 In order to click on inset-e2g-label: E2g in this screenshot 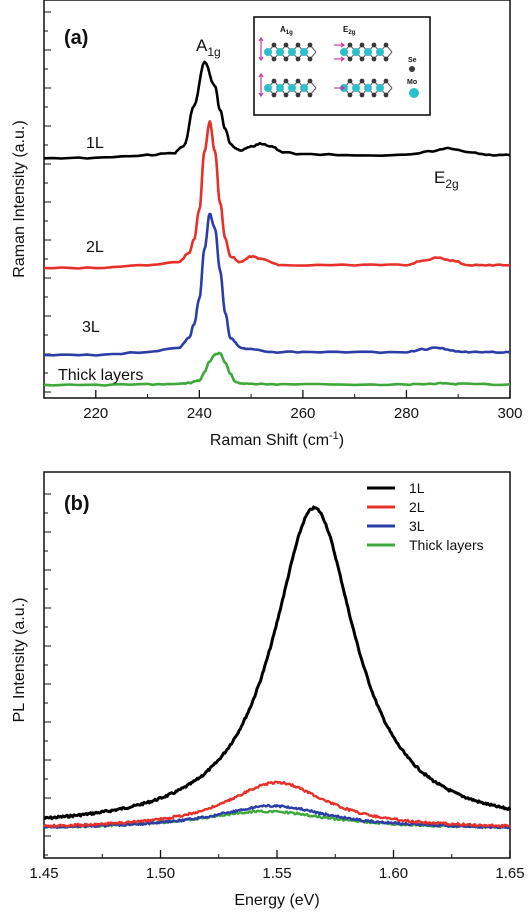, I will do `click(349, 30)`.